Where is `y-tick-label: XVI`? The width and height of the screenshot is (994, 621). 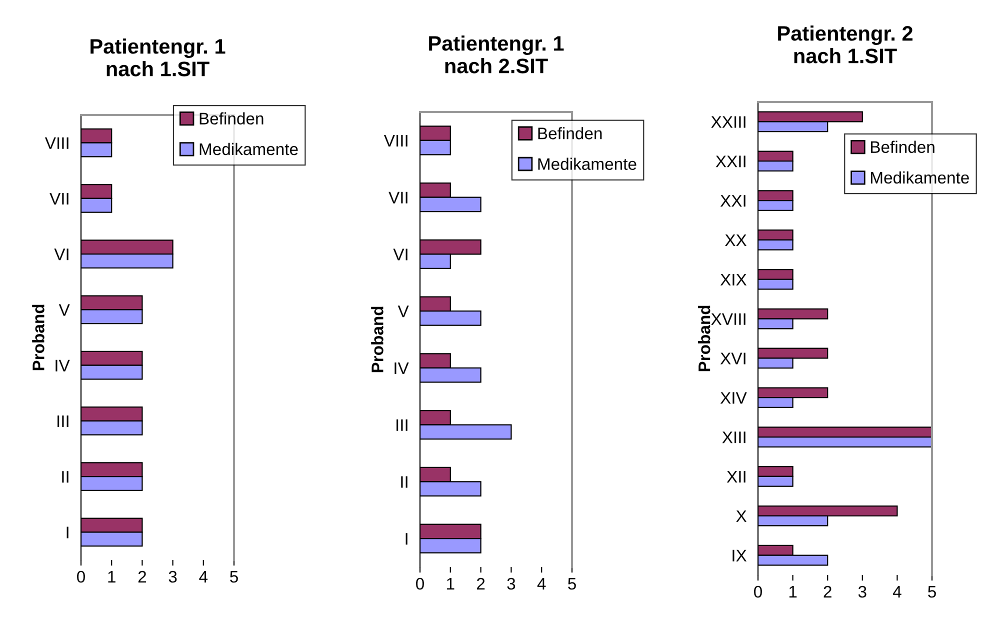 y-tick-label: XVI is located at coordinates (733, 358).